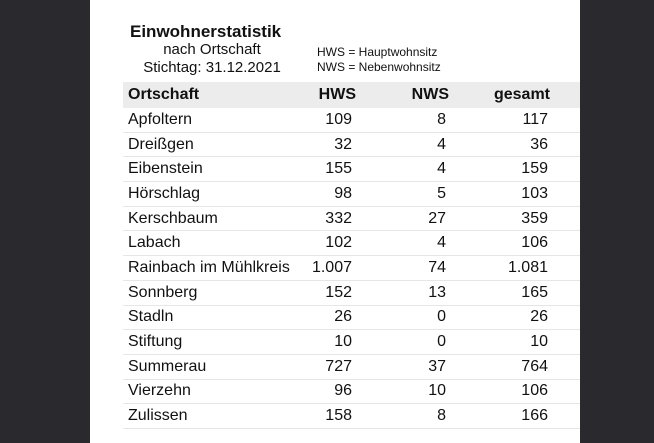 The image size is (654, 443). What do you see at coordinates (534, 292) in the screenshot?
I see `cell-gesamt: 165` at bounding box center [534, 292].